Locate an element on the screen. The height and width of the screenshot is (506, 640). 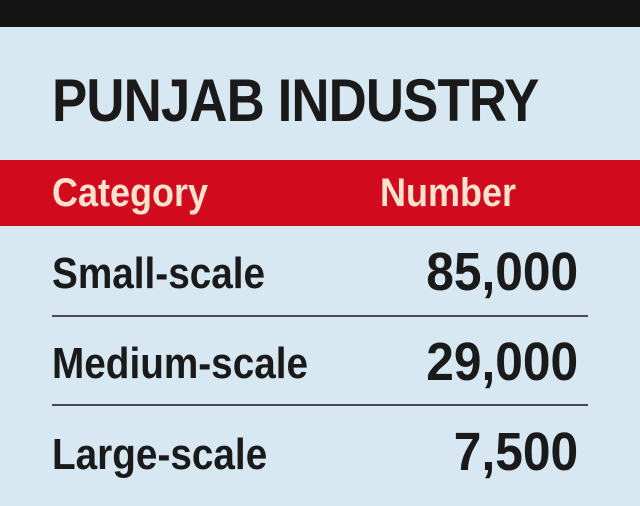
row-value-medium-scale: 29,000 is located at coordinates (502, 362).